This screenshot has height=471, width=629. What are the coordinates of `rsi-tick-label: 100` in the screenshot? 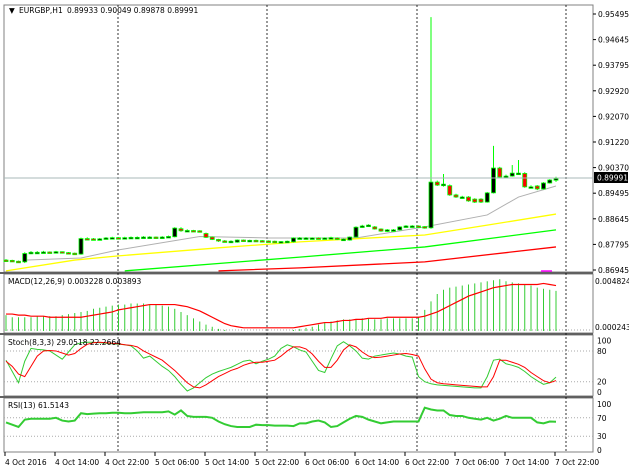 It's located at (604, 404).